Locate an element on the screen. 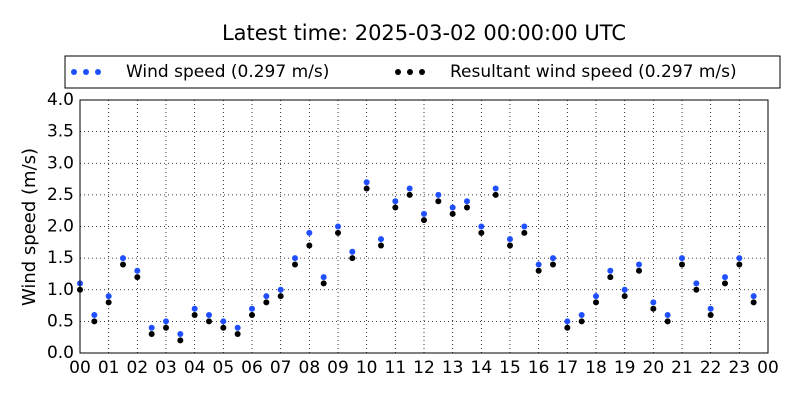 This screenshot has height=400, width=800. x-tick-label: 20 is located at coordinates (654, 368).